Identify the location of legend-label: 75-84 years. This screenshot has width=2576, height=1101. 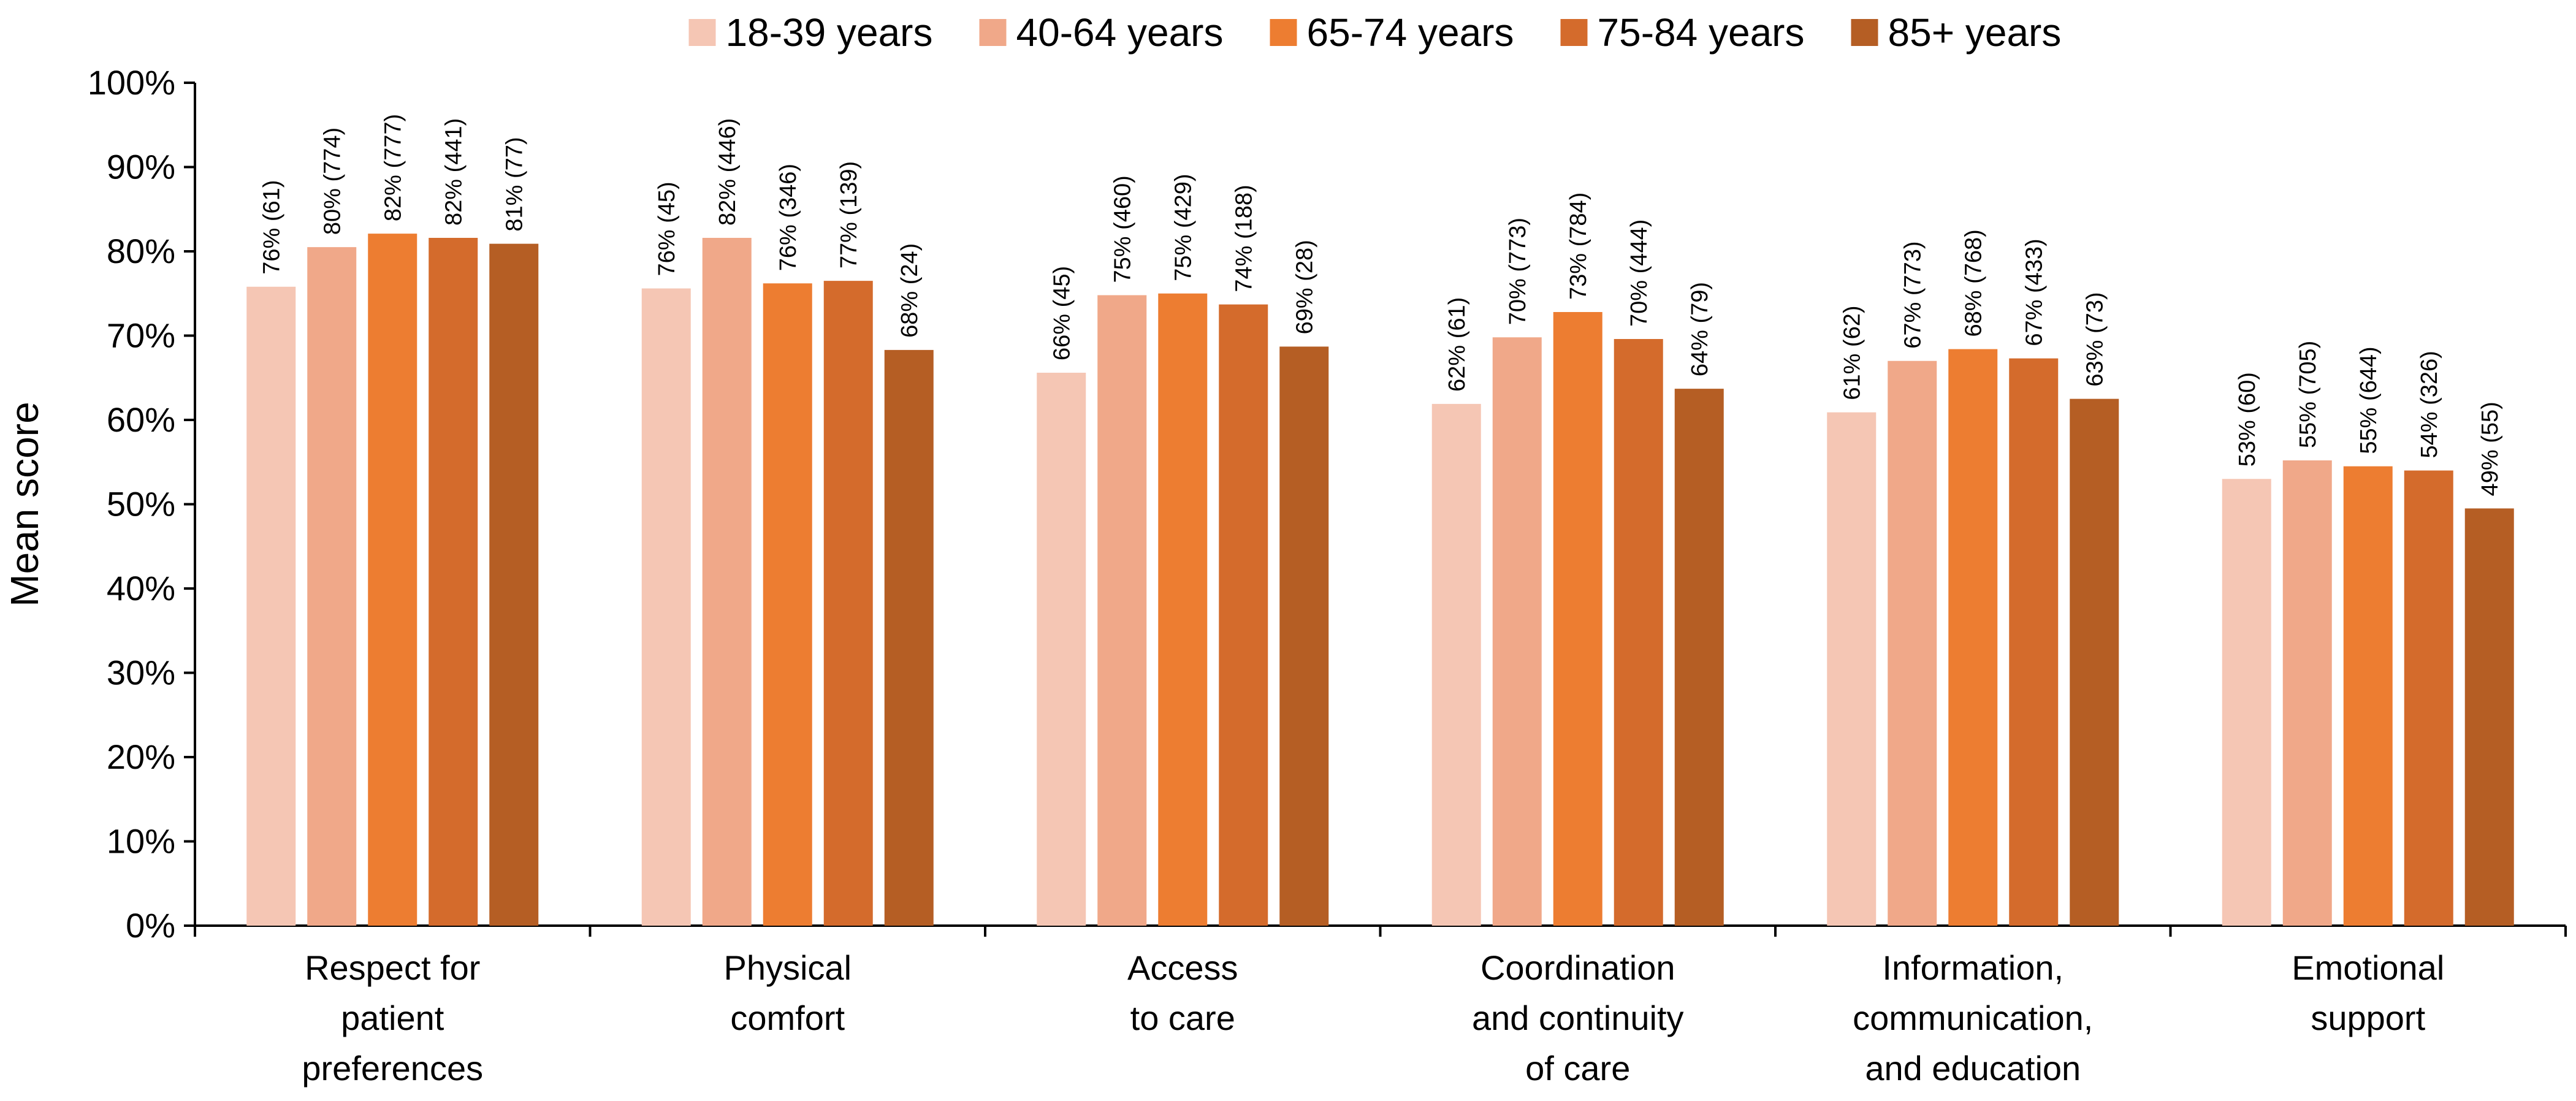
(1701, 32).